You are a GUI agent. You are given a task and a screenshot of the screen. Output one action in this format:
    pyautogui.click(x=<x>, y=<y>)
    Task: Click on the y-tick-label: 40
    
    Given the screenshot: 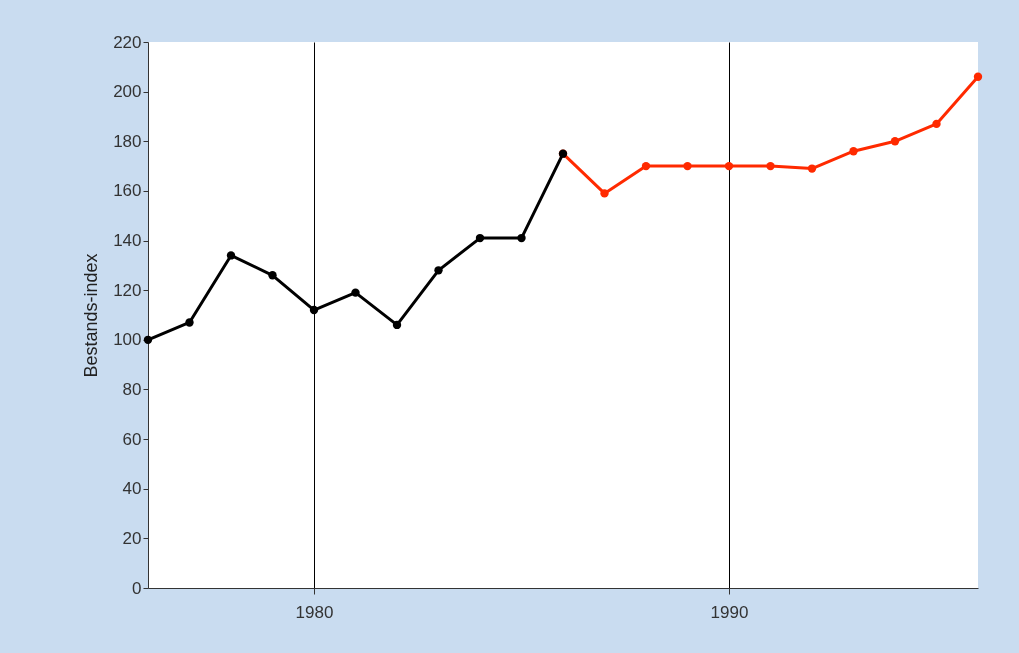 What is the action you would take?
    pyautogui.click(x=132, y=489)
    